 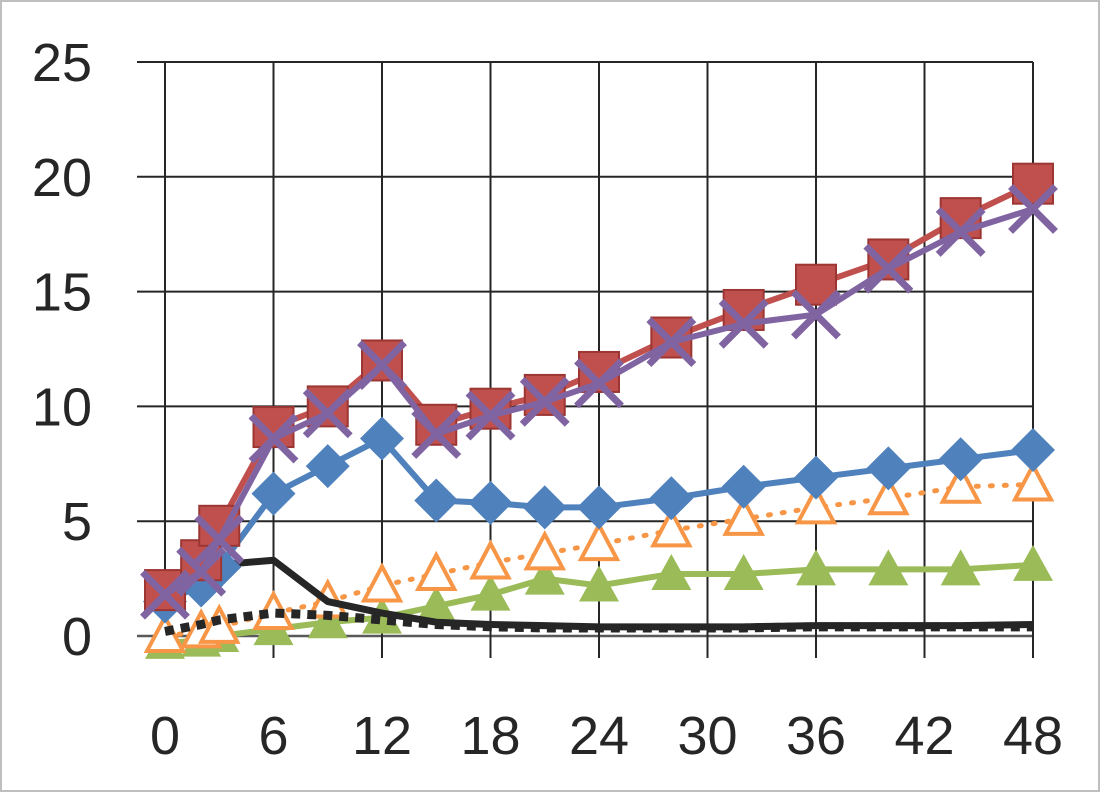 I want to click on y-tick-label: 20, so click(x=62, y=178).